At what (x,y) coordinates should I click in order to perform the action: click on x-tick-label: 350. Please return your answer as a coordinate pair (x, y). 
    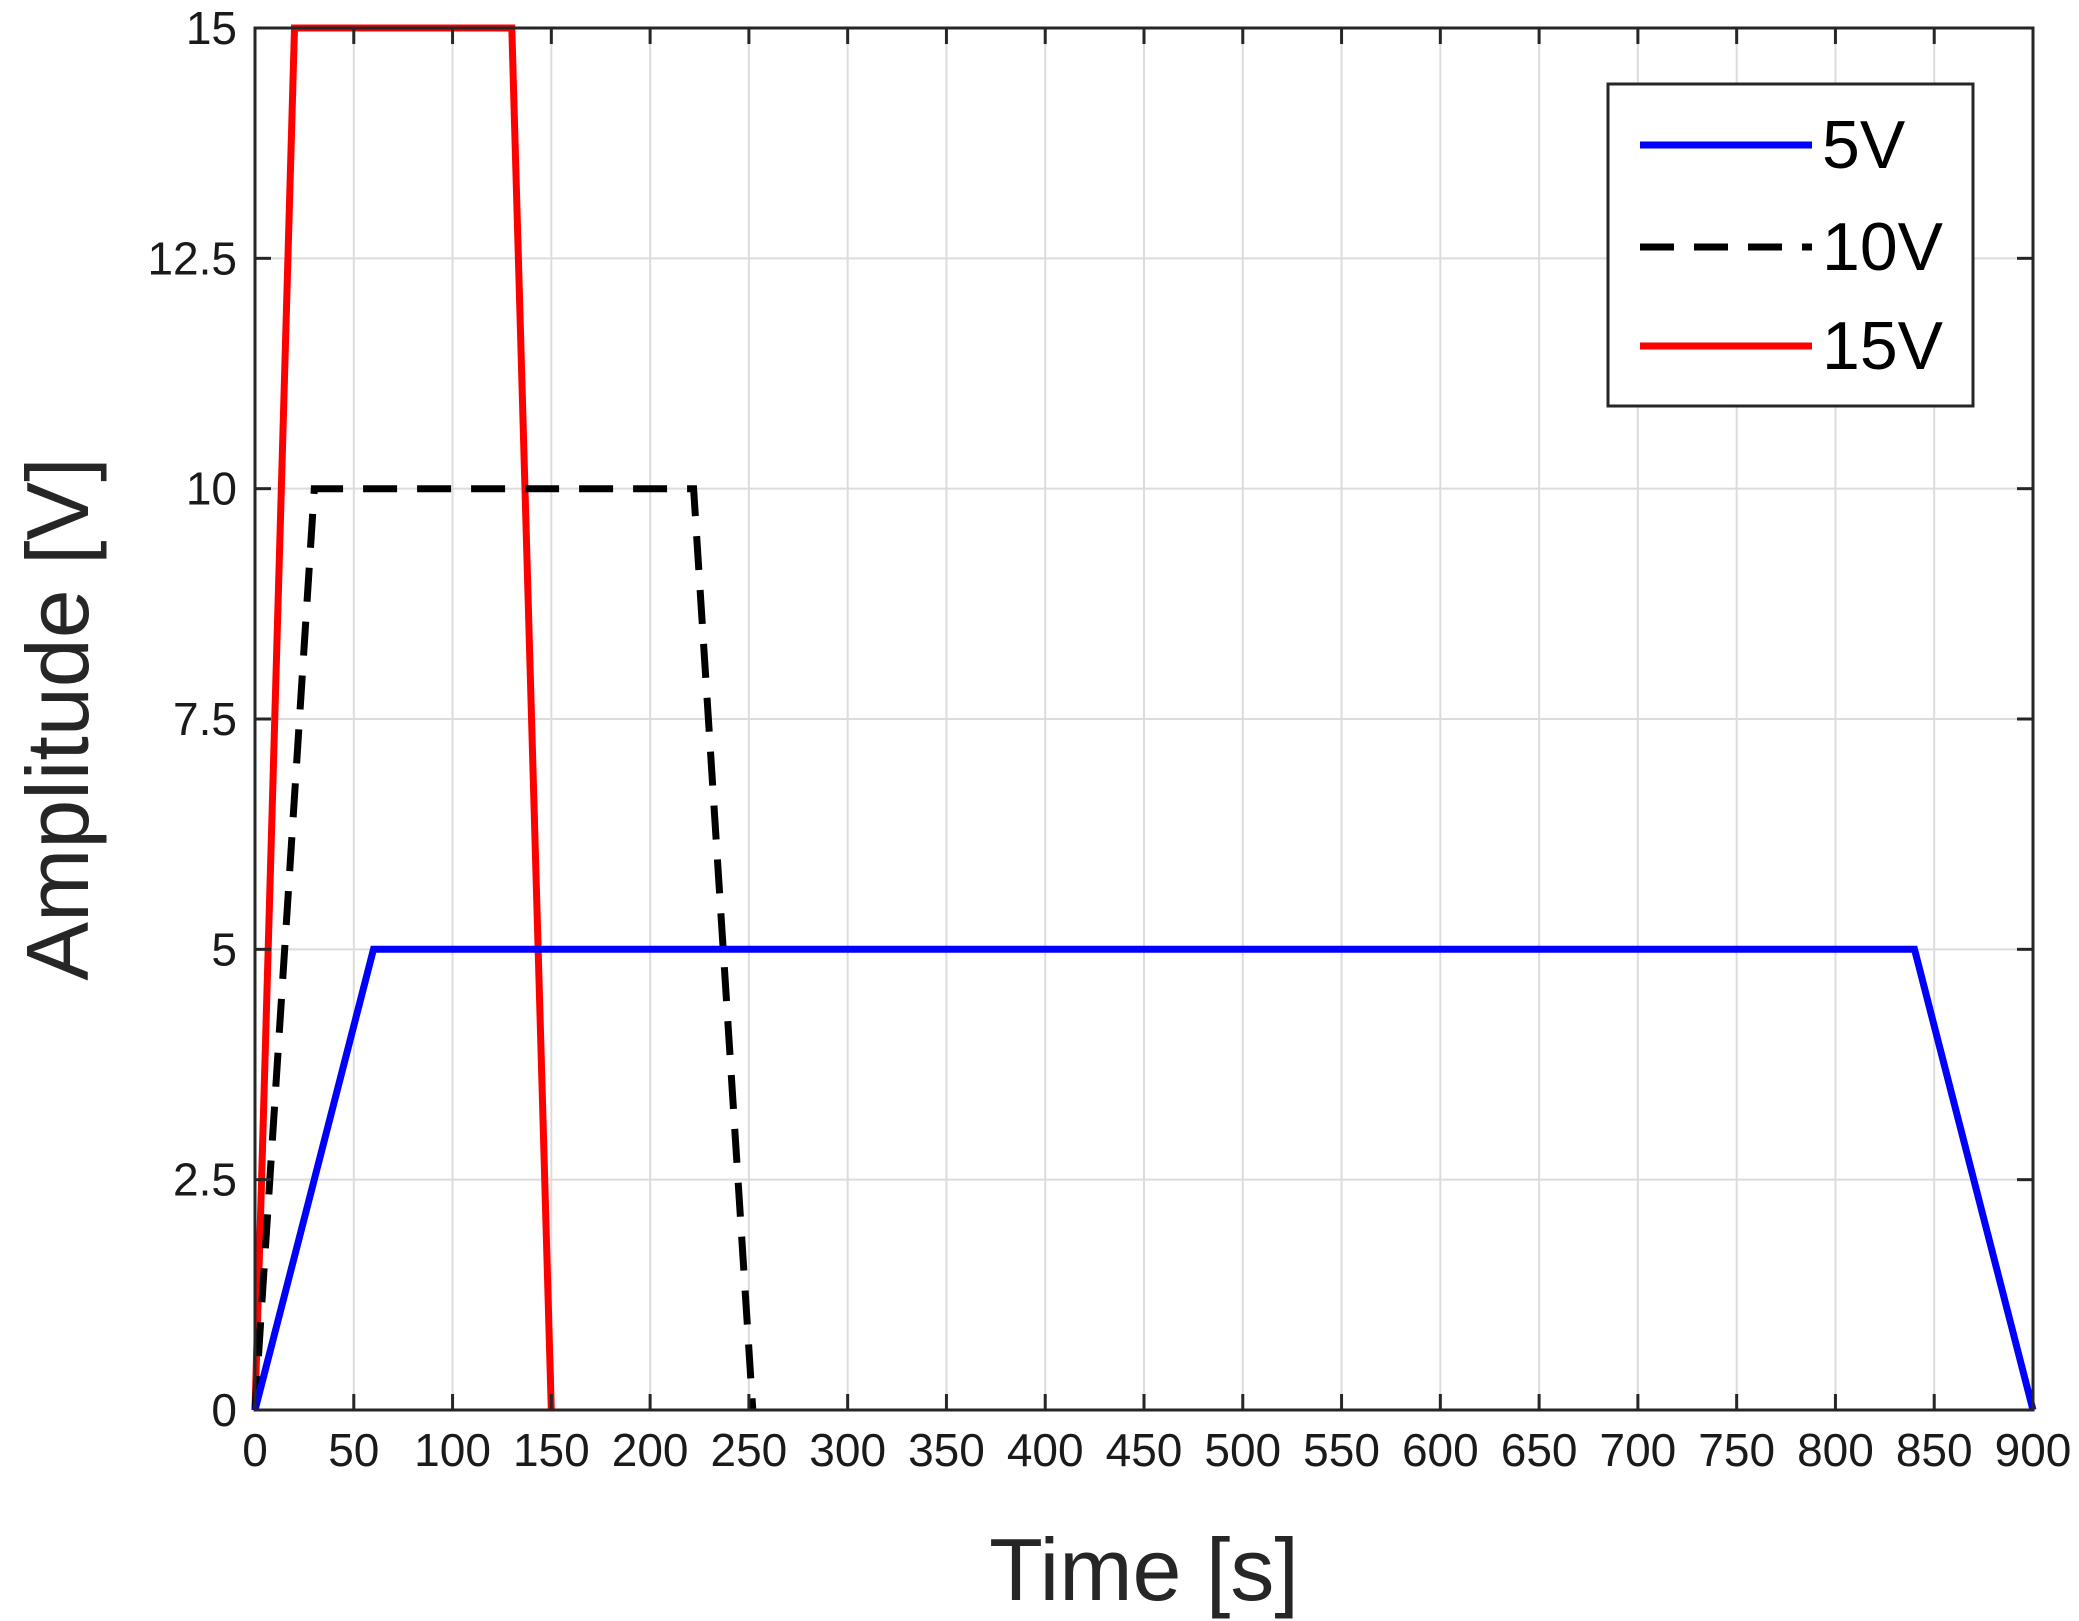
    Looking at the image, I should click on (946, 1450).